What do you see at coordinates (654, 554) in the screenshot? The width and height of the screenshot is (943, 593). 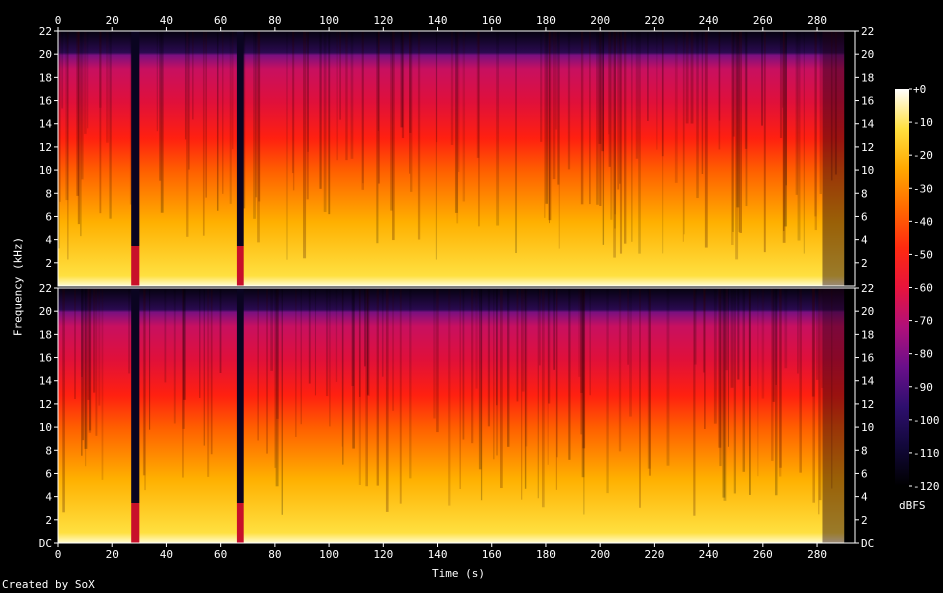 I see `x-tick-label: 220` at bounding box center [654, 554].